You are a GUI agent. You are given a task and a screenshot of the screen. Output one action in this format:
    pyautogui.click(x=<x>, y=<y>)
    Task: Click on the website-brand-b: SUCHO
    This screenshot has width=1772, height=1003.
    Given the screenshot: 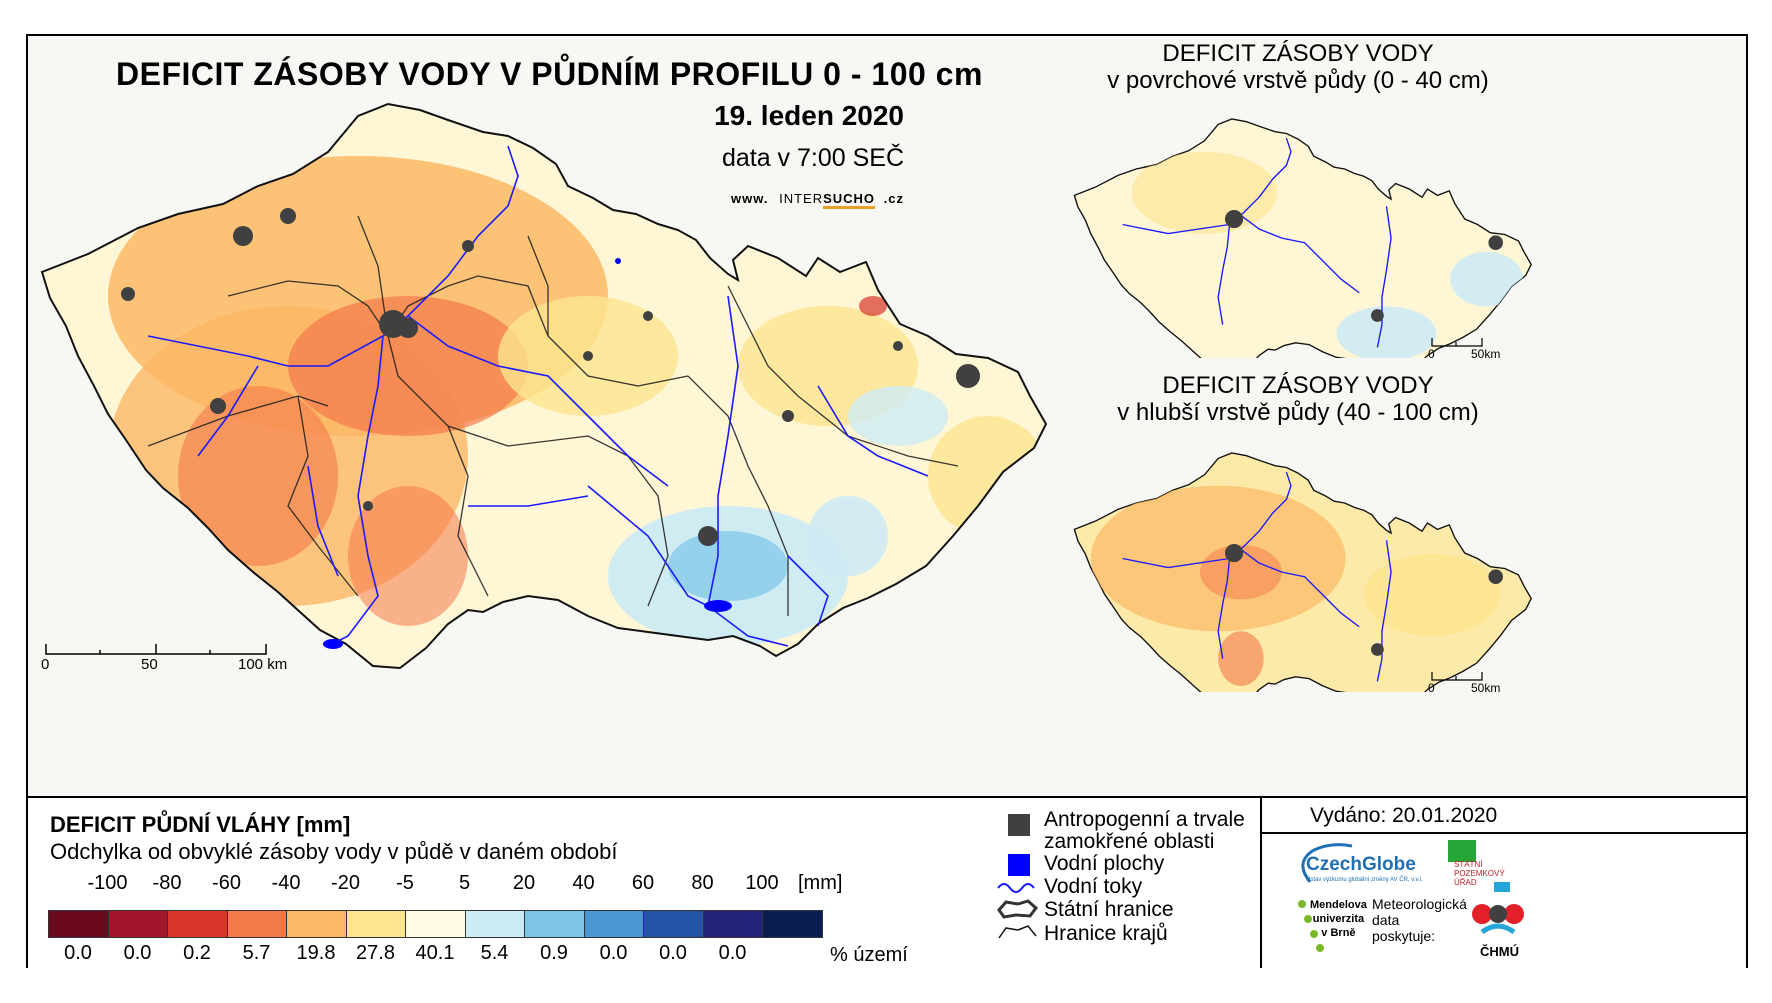 What is the action you would take?
    pyautogui.click(x=849, y=200)
    